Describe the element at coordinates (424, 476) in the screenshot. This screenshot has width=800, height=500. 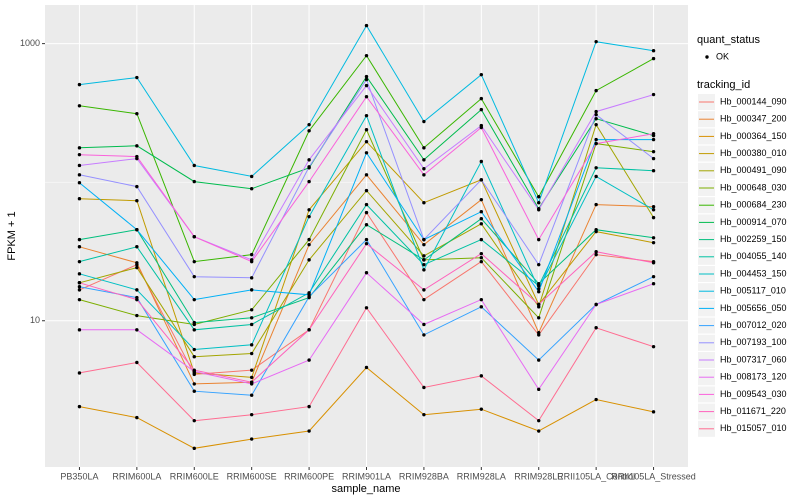
I see `x-tick-label: RRIM928BA` at that location.